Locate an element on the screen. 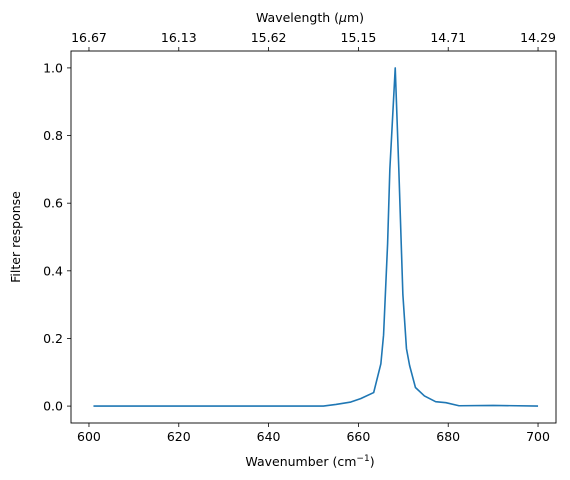 The image size is (570, 480). x-tick-label: 700 is located at coordinates (538, 436).